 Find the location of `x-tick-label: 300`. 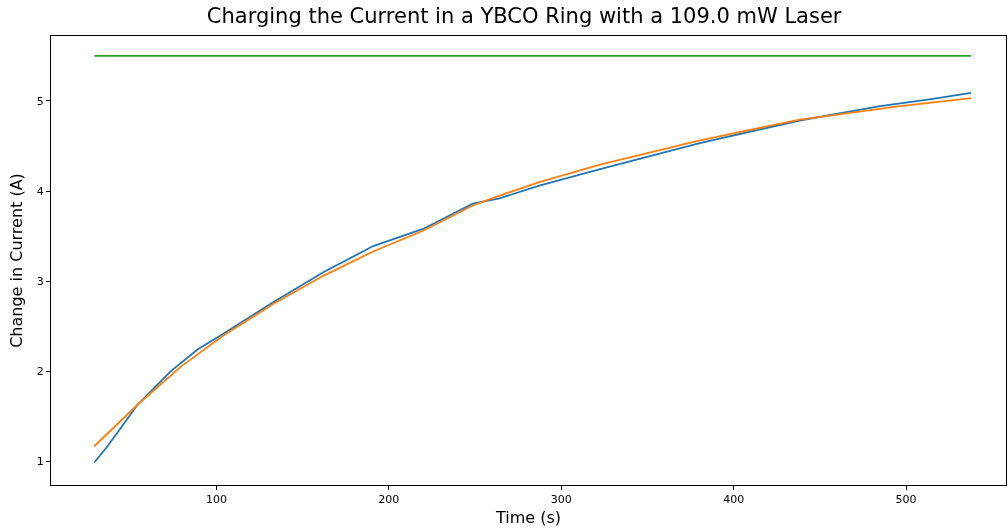

x-tick-label: 300 is located at coordinates (561, 500).